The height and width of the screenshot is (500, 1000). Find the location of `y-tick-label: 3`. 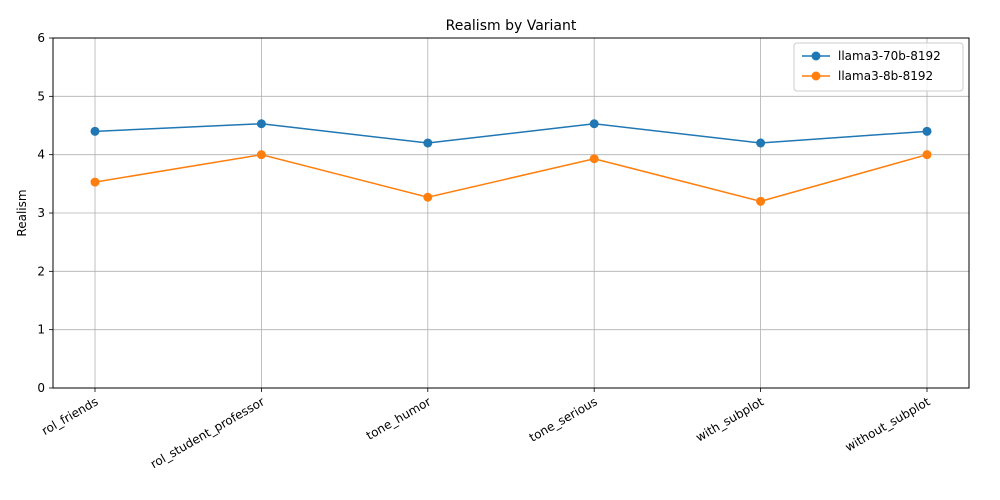

y-tick-label: 3 is located at coordinates (41, 213).